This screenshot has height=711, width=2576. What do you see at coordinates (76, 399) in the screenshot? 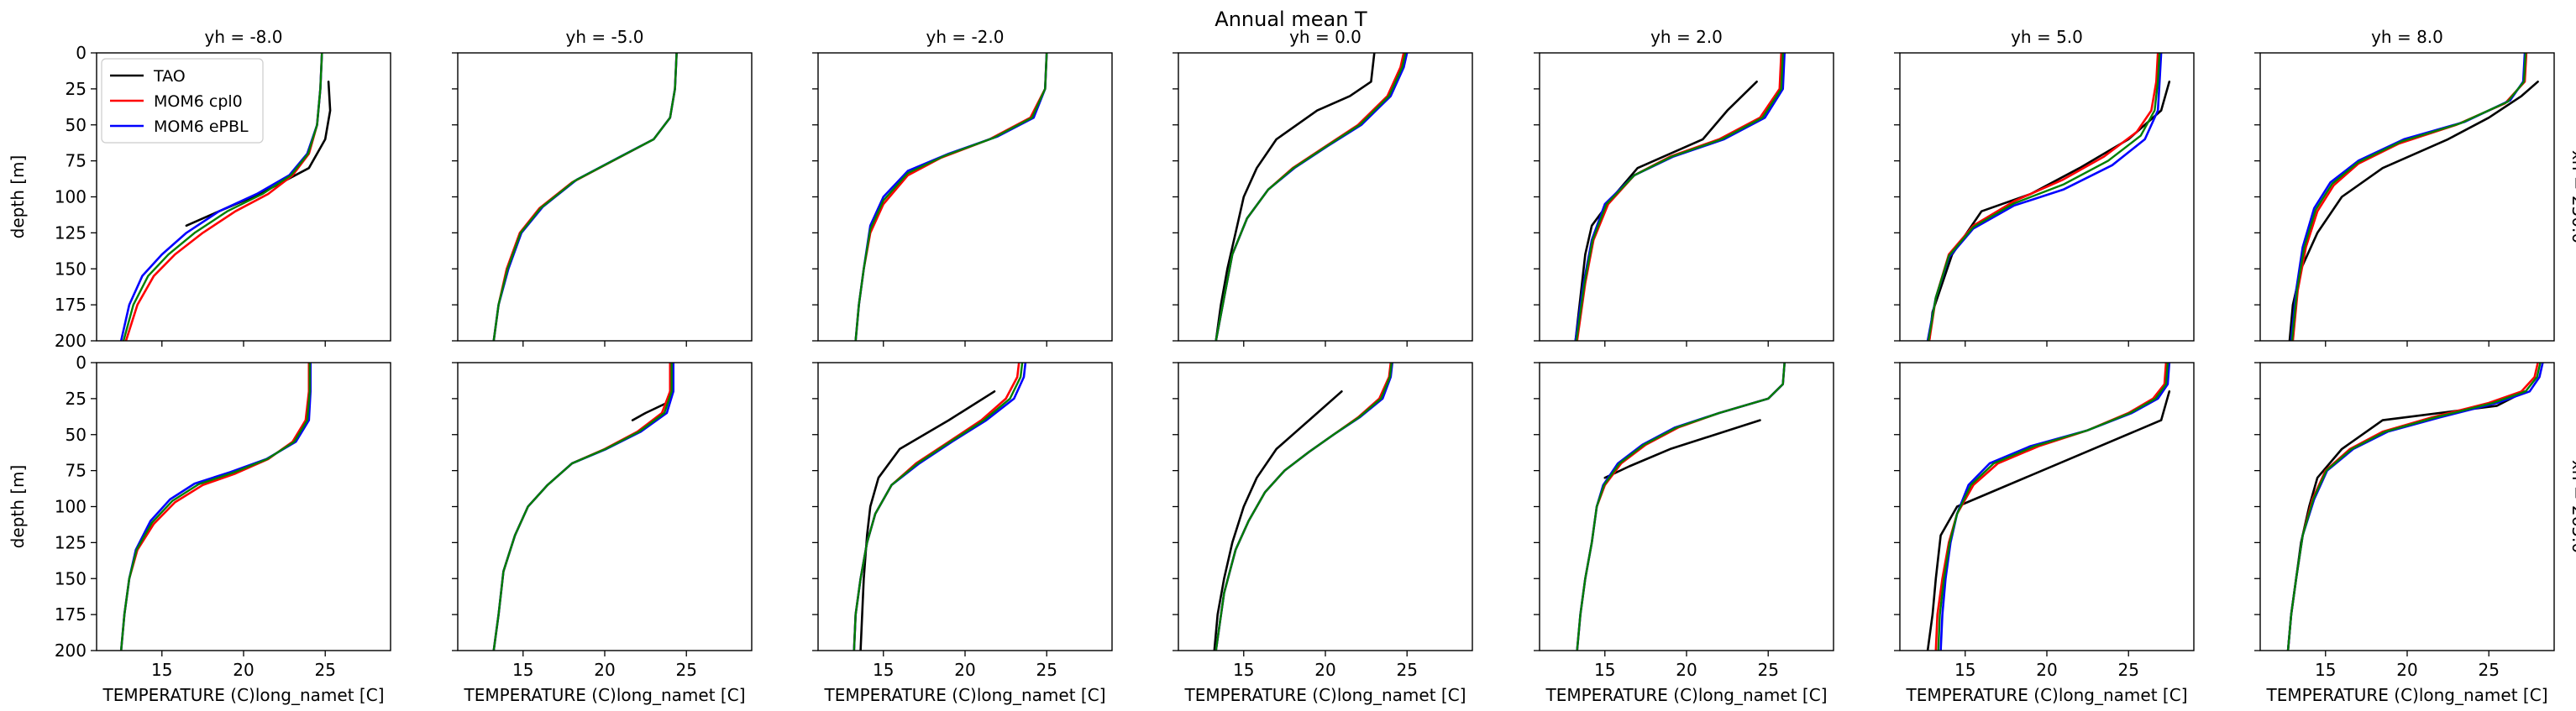
I see `y-tick-label: 25` at bounding box center [76, 399].